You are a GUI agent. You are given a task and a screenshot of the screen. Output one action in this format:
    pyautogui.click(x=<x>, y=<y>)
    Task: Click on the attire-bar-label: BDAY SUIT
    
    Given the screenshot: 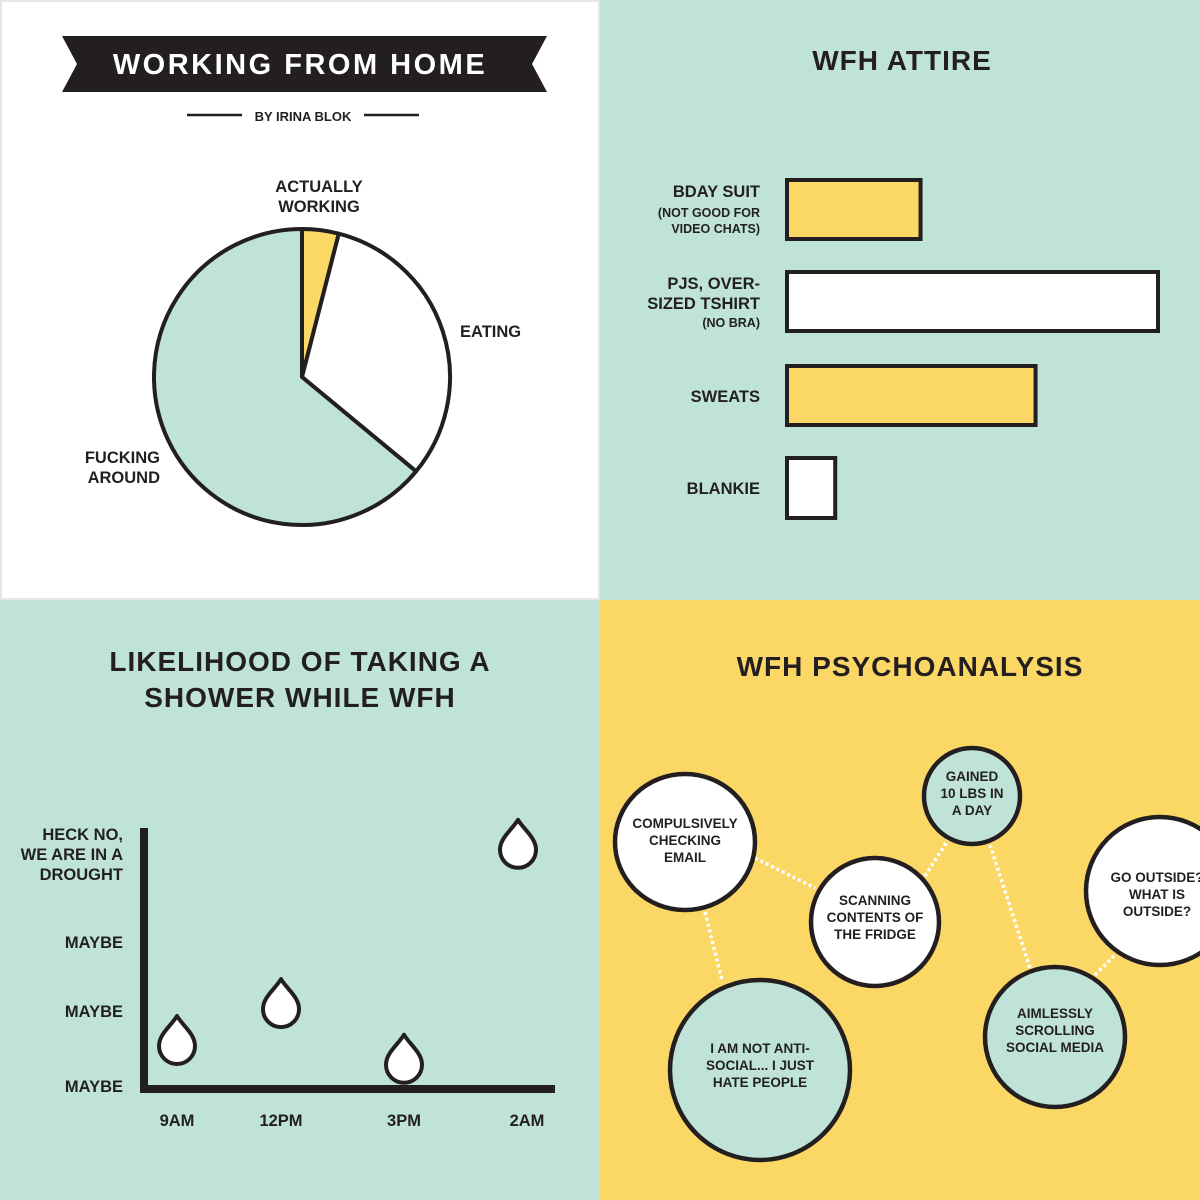 What is the action you would take?
    pyautogui.click(x=716, y=192)
    